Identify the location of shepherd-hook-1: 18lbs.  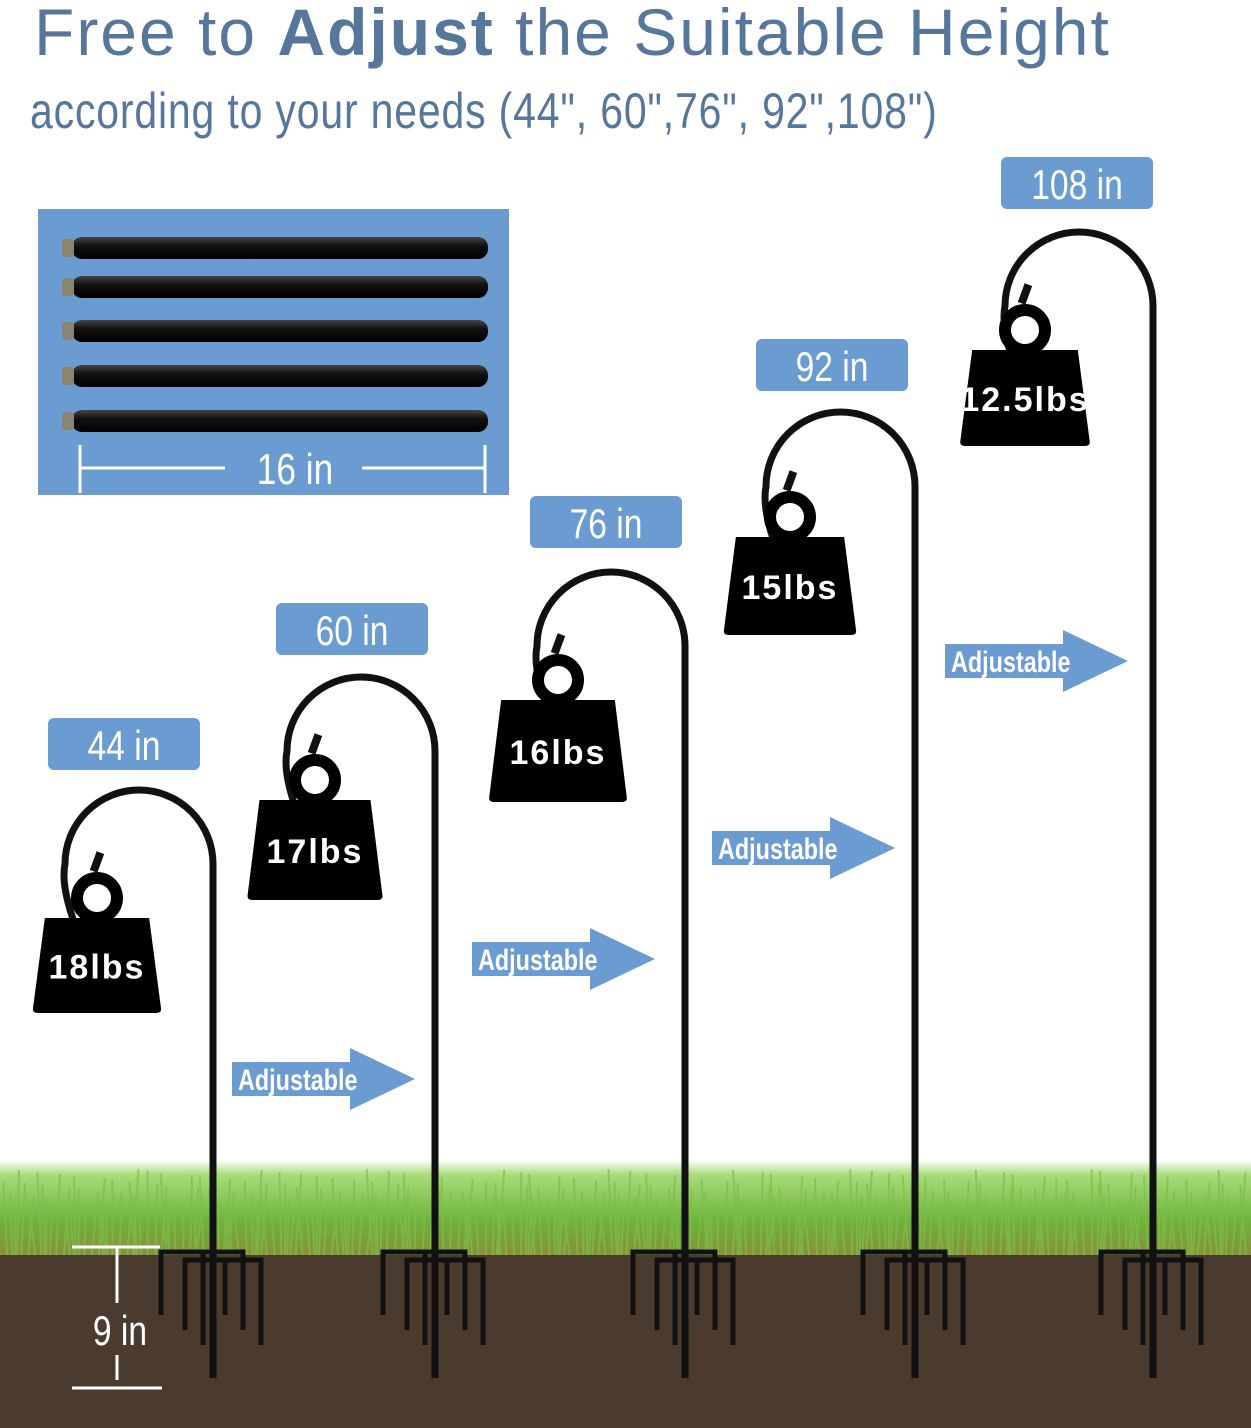
(148, 1082).